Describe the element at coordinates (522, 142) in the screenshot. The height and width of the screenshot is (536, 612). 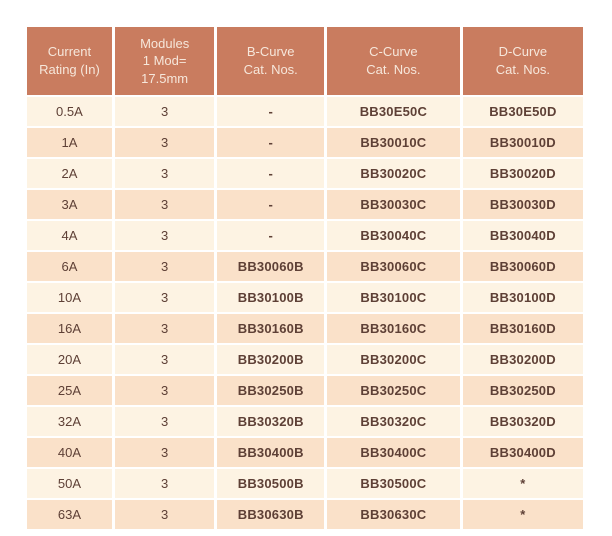
I see `table-cell: BB30010D` at that location.